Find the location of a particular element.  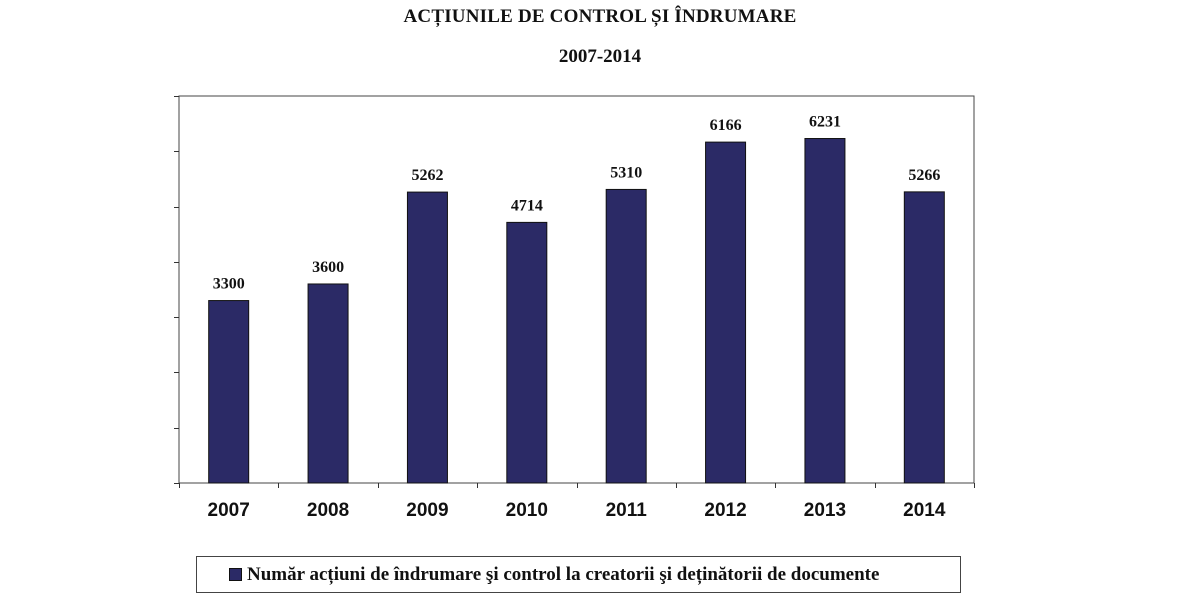

x-tick-label: 2012 is located at coordinates (725, 510).